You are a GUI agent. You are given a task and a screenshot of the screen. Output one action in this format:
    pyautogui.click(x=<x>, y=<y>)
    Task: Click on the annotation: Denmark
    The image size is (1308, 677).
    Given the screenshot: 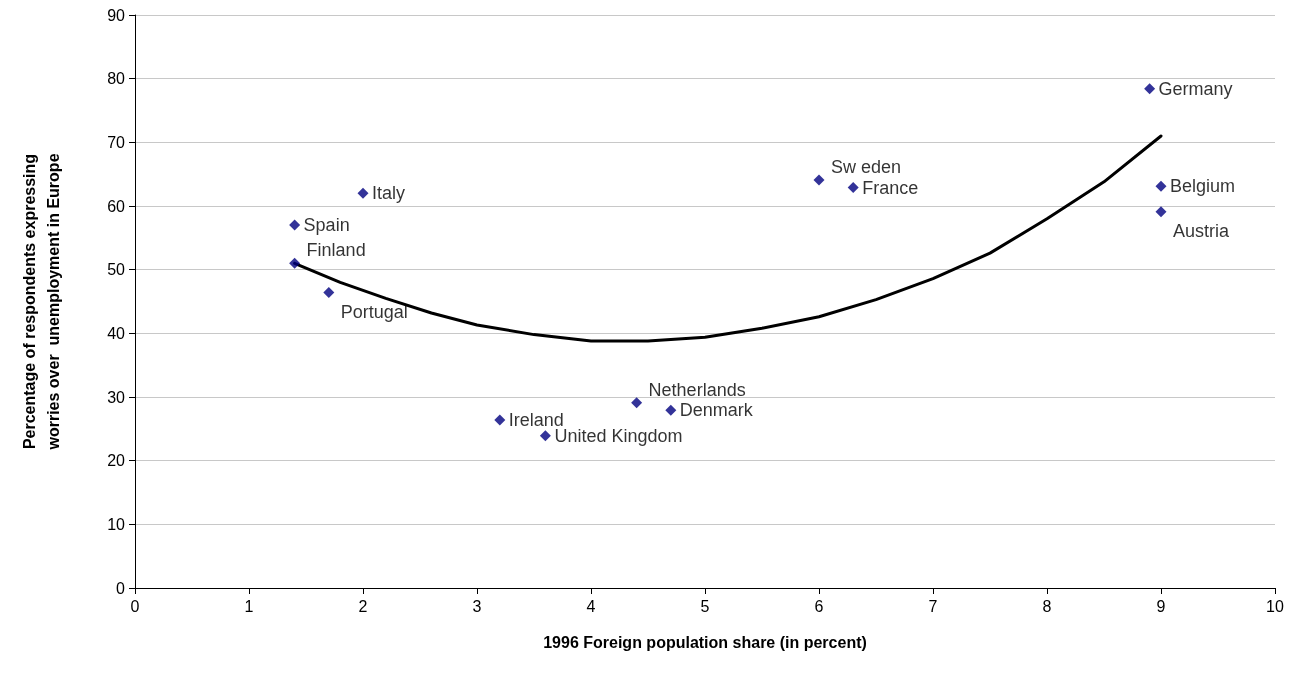 What is the action you would take?
    pyautogui.click(x=716, y=410)
    